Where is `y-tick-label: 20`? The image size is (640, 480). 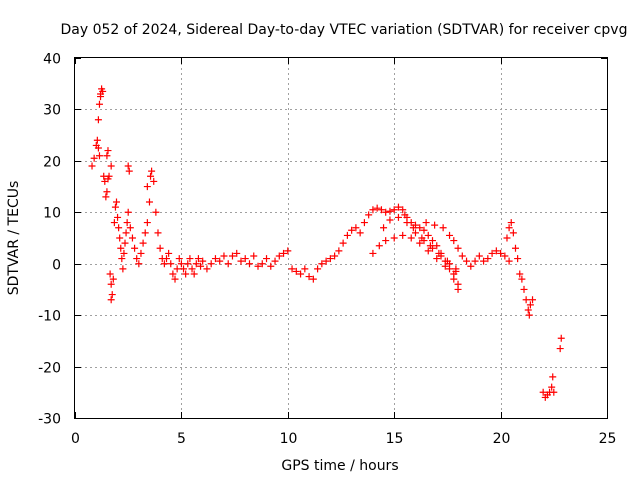 y-tick-label: 20 is located at coordinates (52, 163).